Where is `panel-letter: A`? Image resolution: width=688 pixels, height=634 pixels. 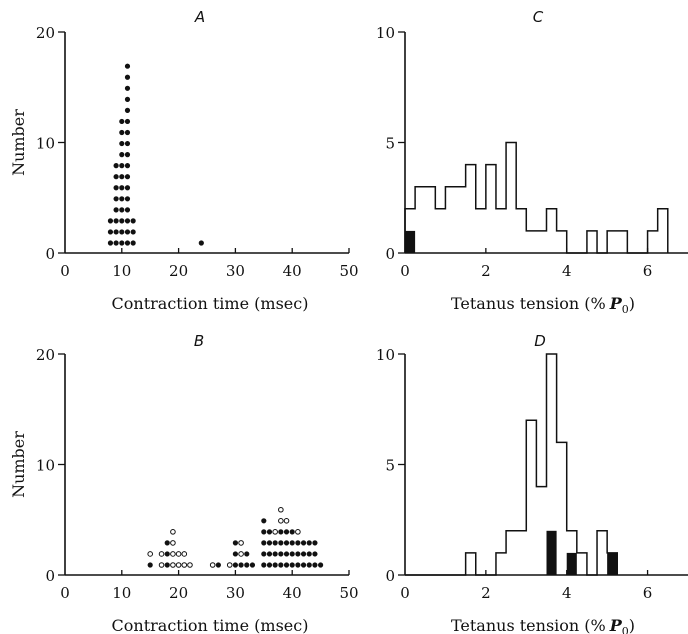
panel-letter: A is located at coordinates (199, 17).